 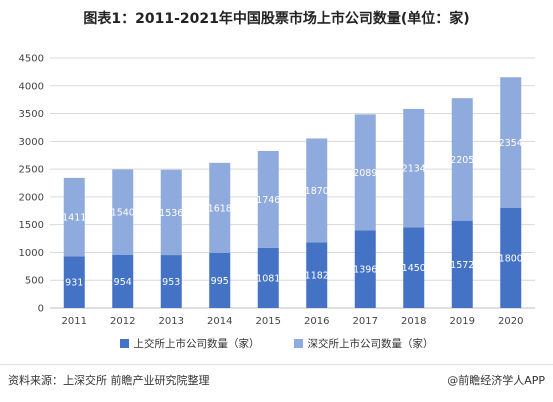 What do you see at coordinates (496, 380) in the screenshot?
I see `brand-credit: @前瞻经济学人APP` at bounding box center [496, 380].